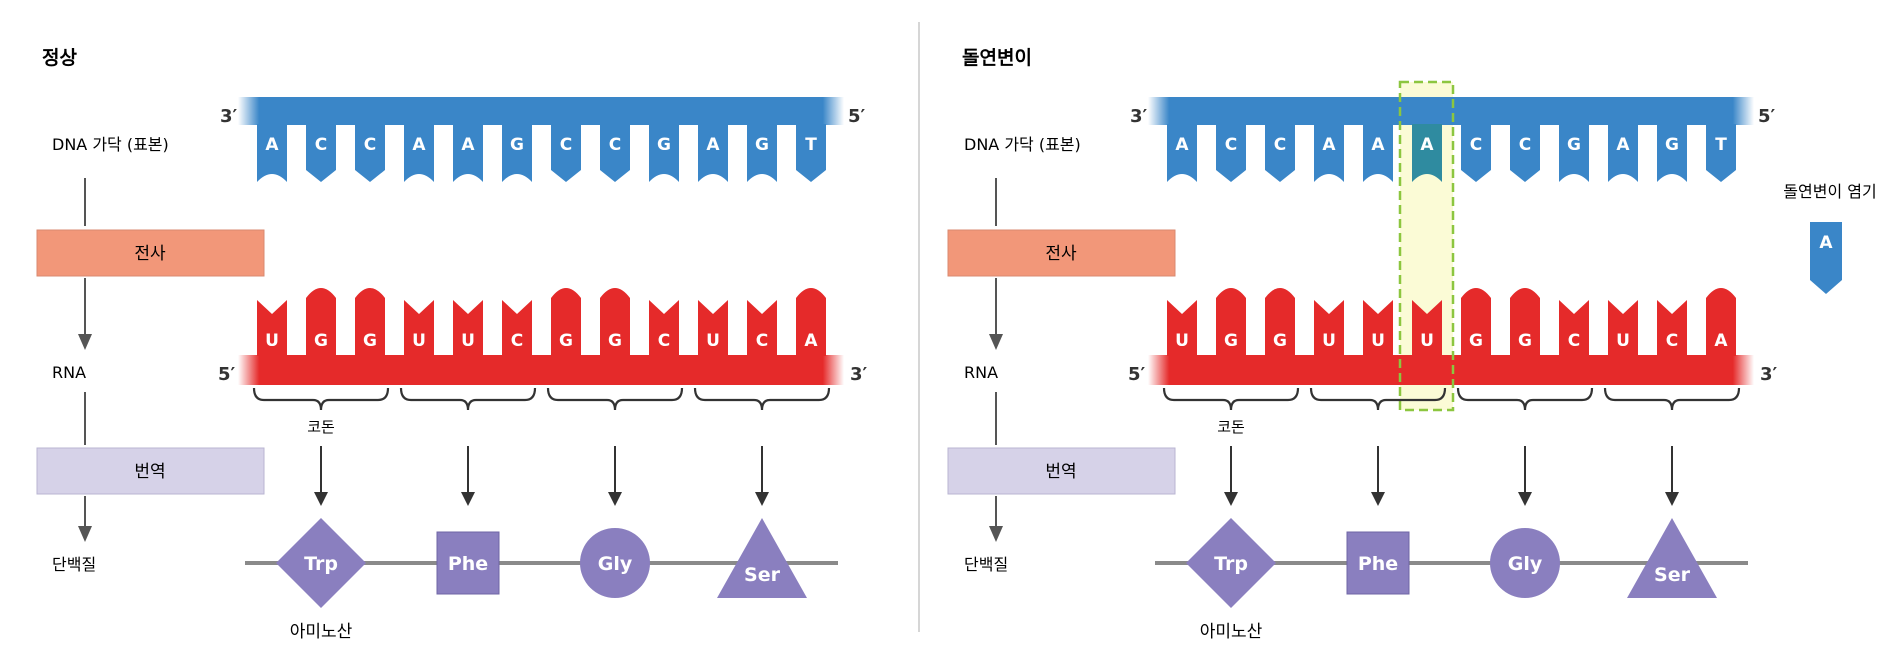  I want to click on amino-acid-name: Gly, so click(615, 564).